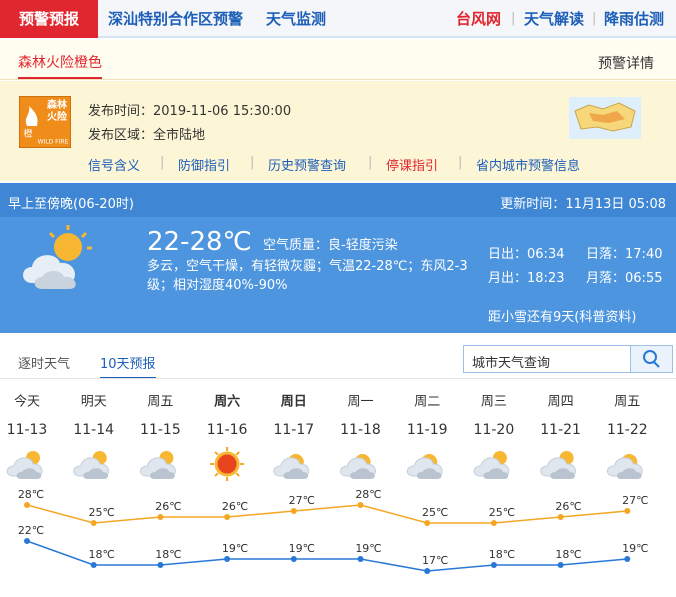 Image resolution: width=676 pixels, height=597 pixels. I want to click on nav-tab: 预警预报, so click(49, 19).